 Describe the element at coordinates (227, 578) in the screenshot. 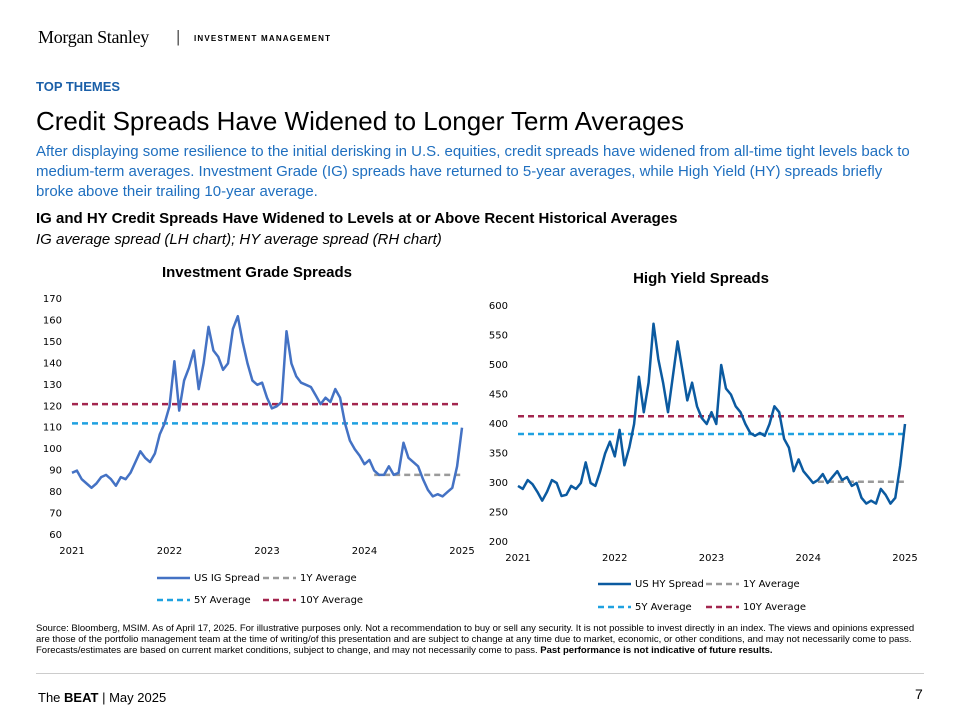

I see `legend-label: US IG Spread` at that location.